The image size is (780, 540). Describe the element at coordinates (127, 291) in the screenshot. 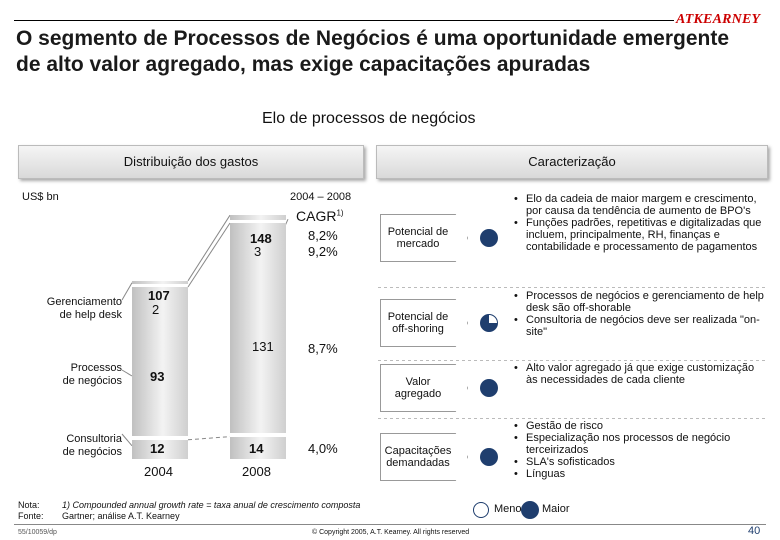

I see `leader-helpdesk` at that location.